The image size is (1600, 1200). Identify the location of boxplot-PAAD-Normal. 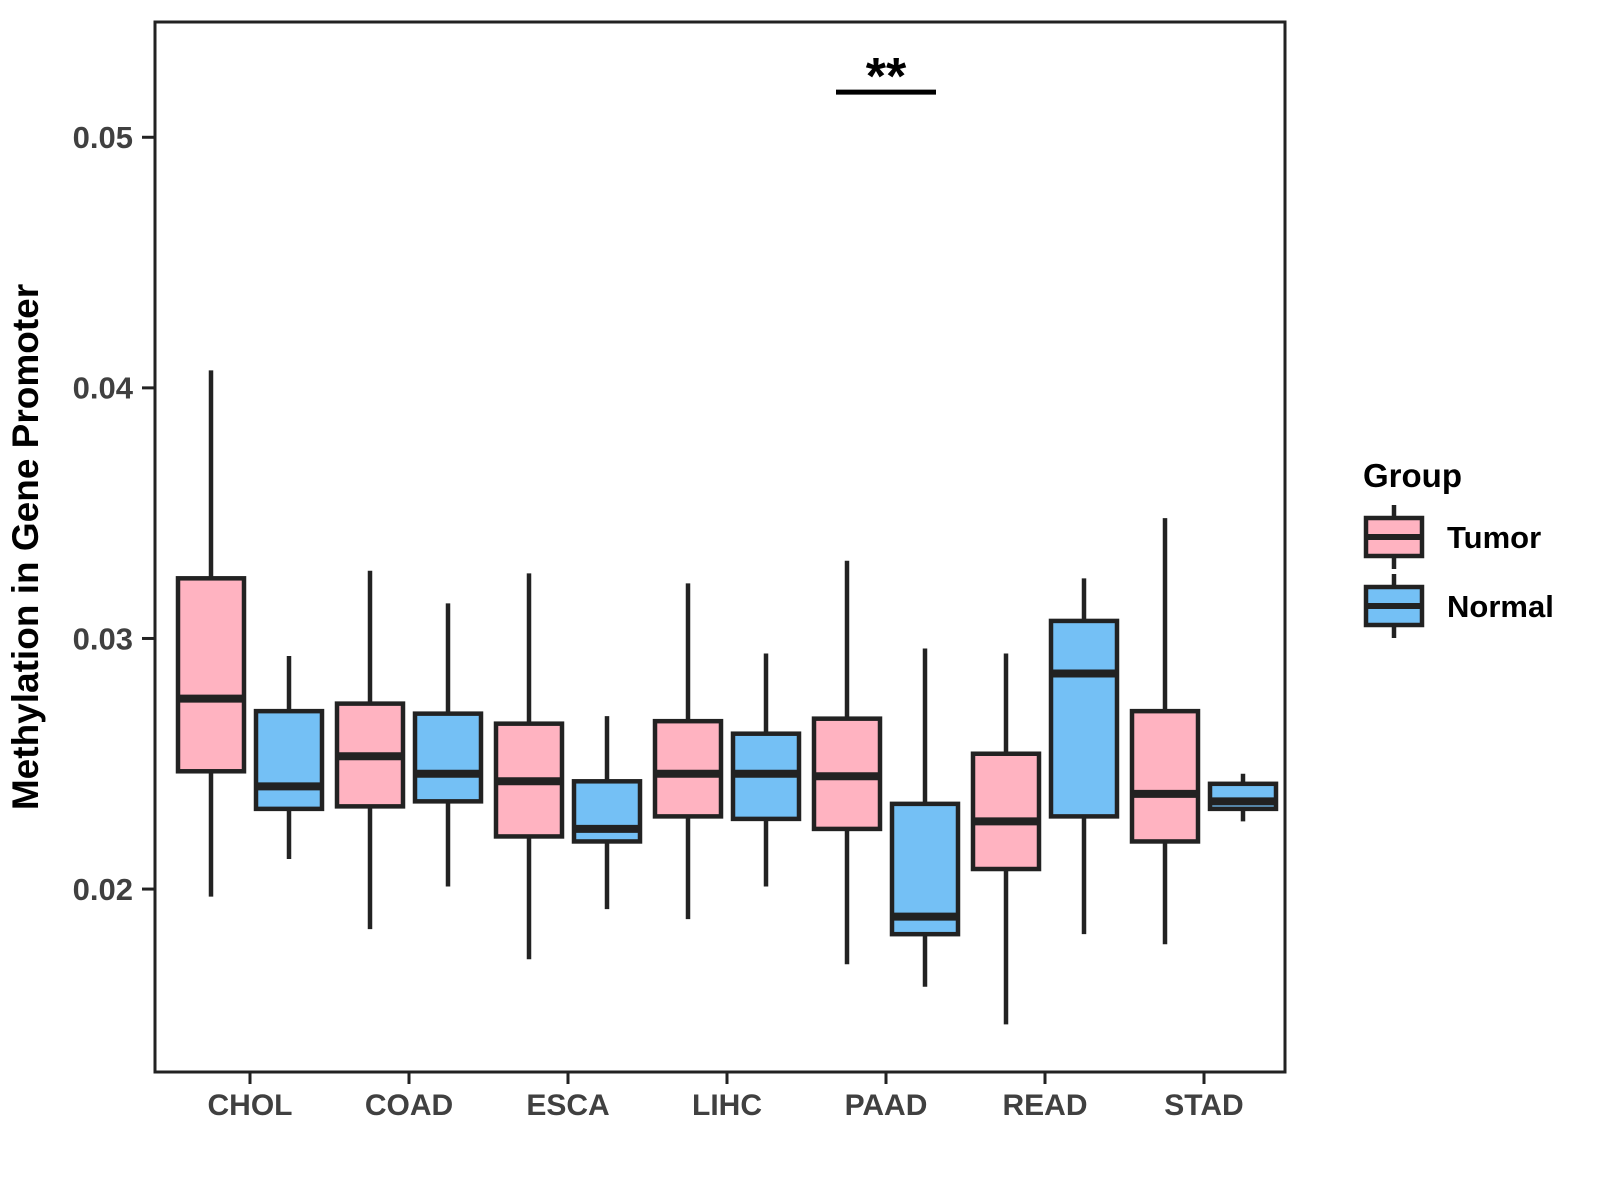
(925, 817).